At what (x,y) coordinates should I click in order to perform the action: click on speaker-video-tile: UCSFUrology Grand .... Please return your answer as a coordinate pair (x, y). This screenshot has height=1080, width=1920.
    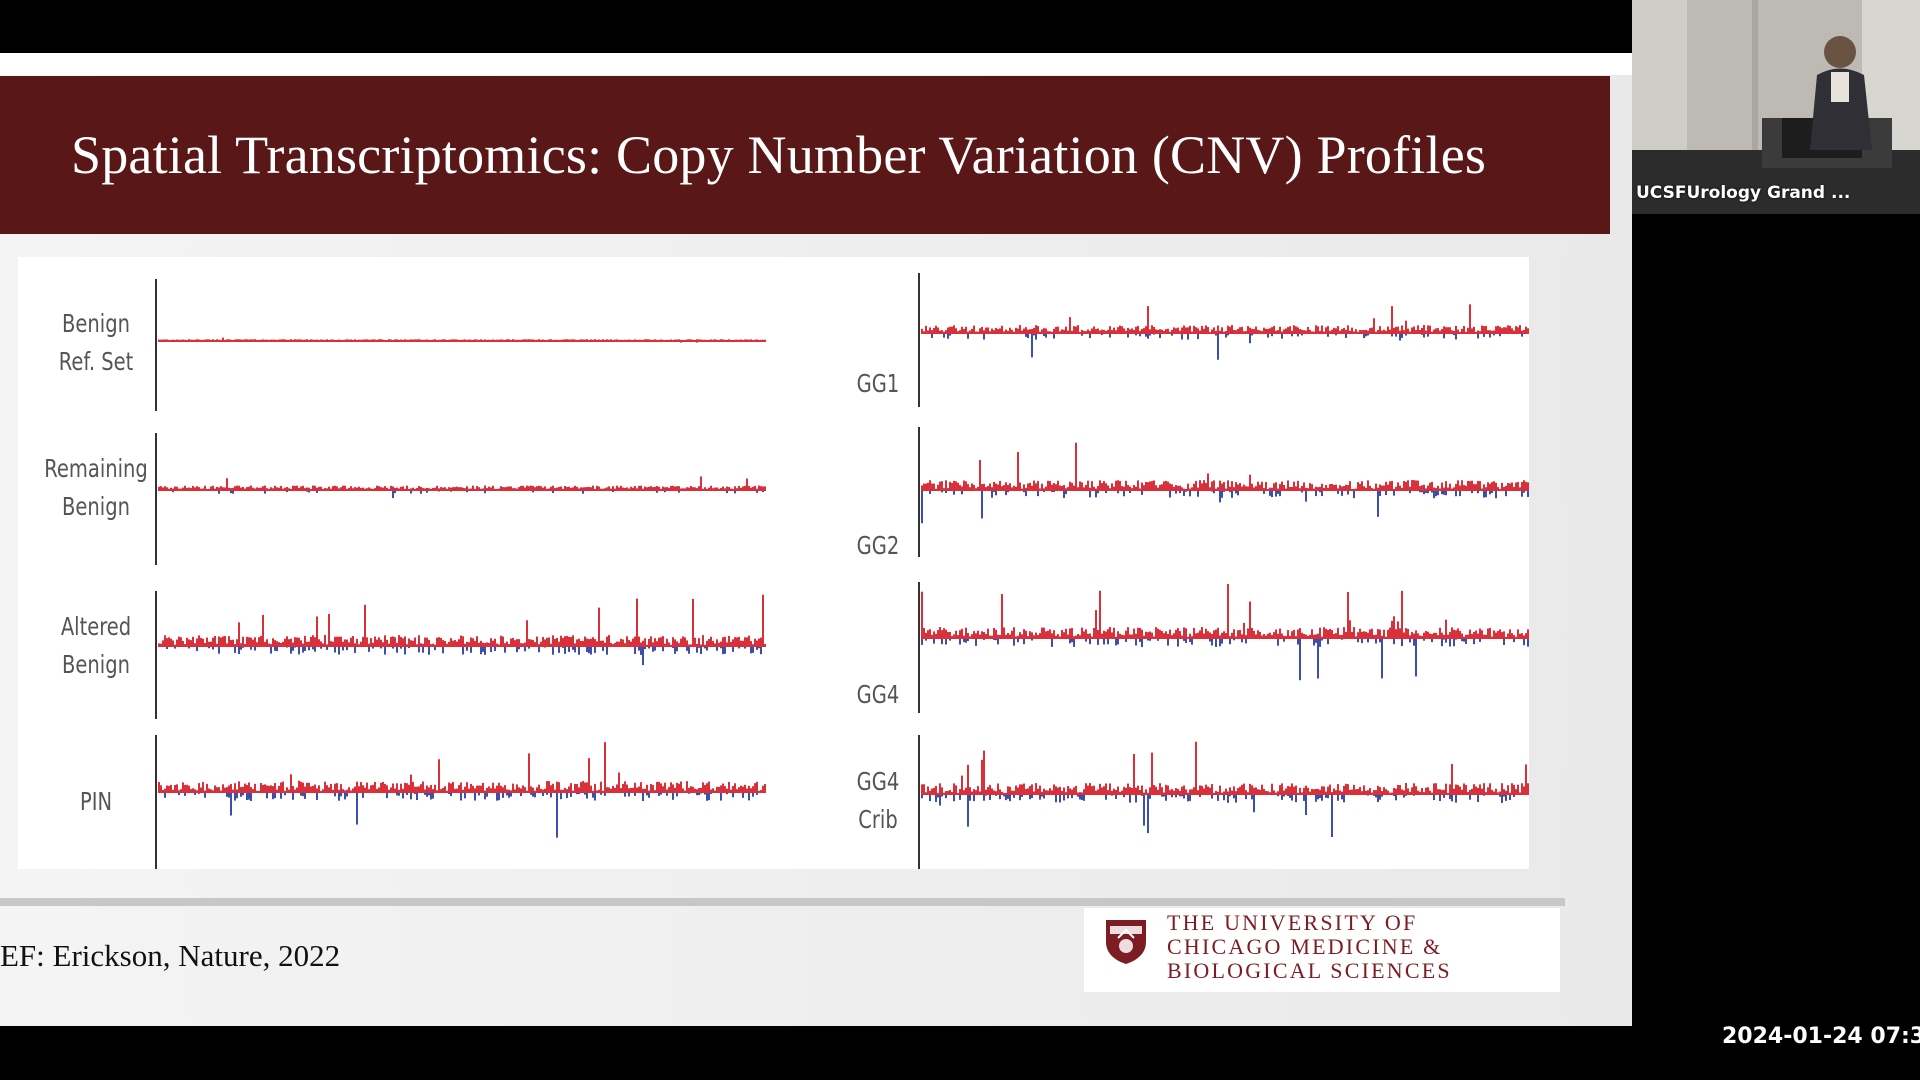
    Looking at the image, I should click on (1776, 107).